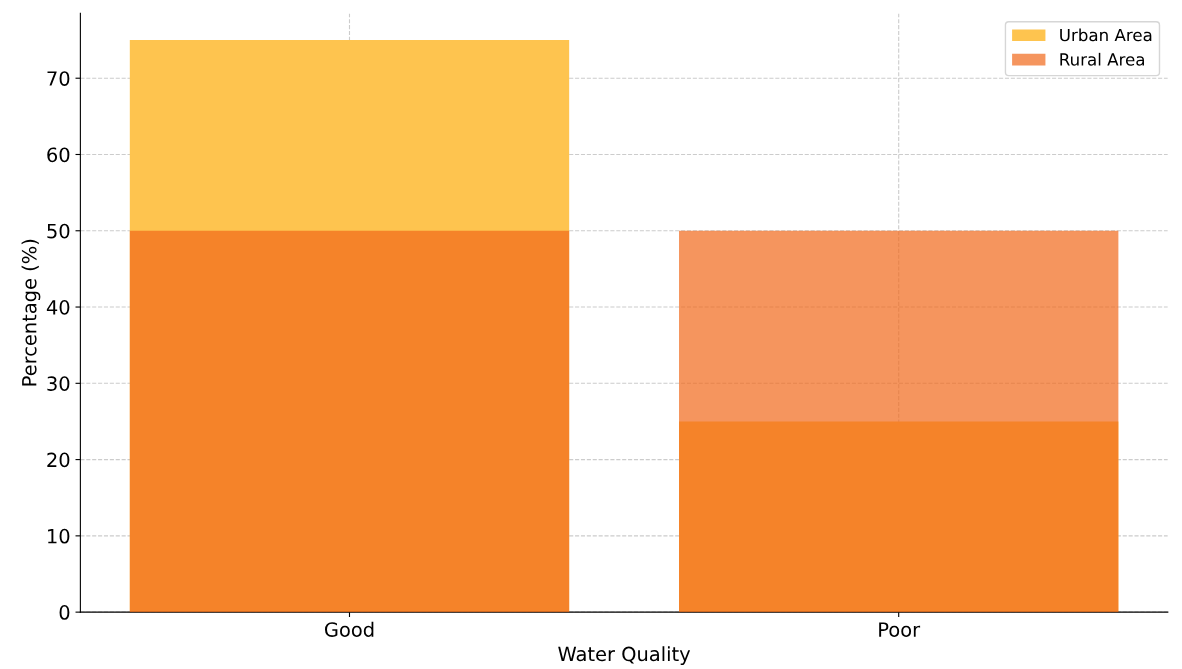 This screenshot has height=669, width=1182. Describe the element at coordinates (59, 536) in the screenshot. I see `y-tick-label: 10` at that location.